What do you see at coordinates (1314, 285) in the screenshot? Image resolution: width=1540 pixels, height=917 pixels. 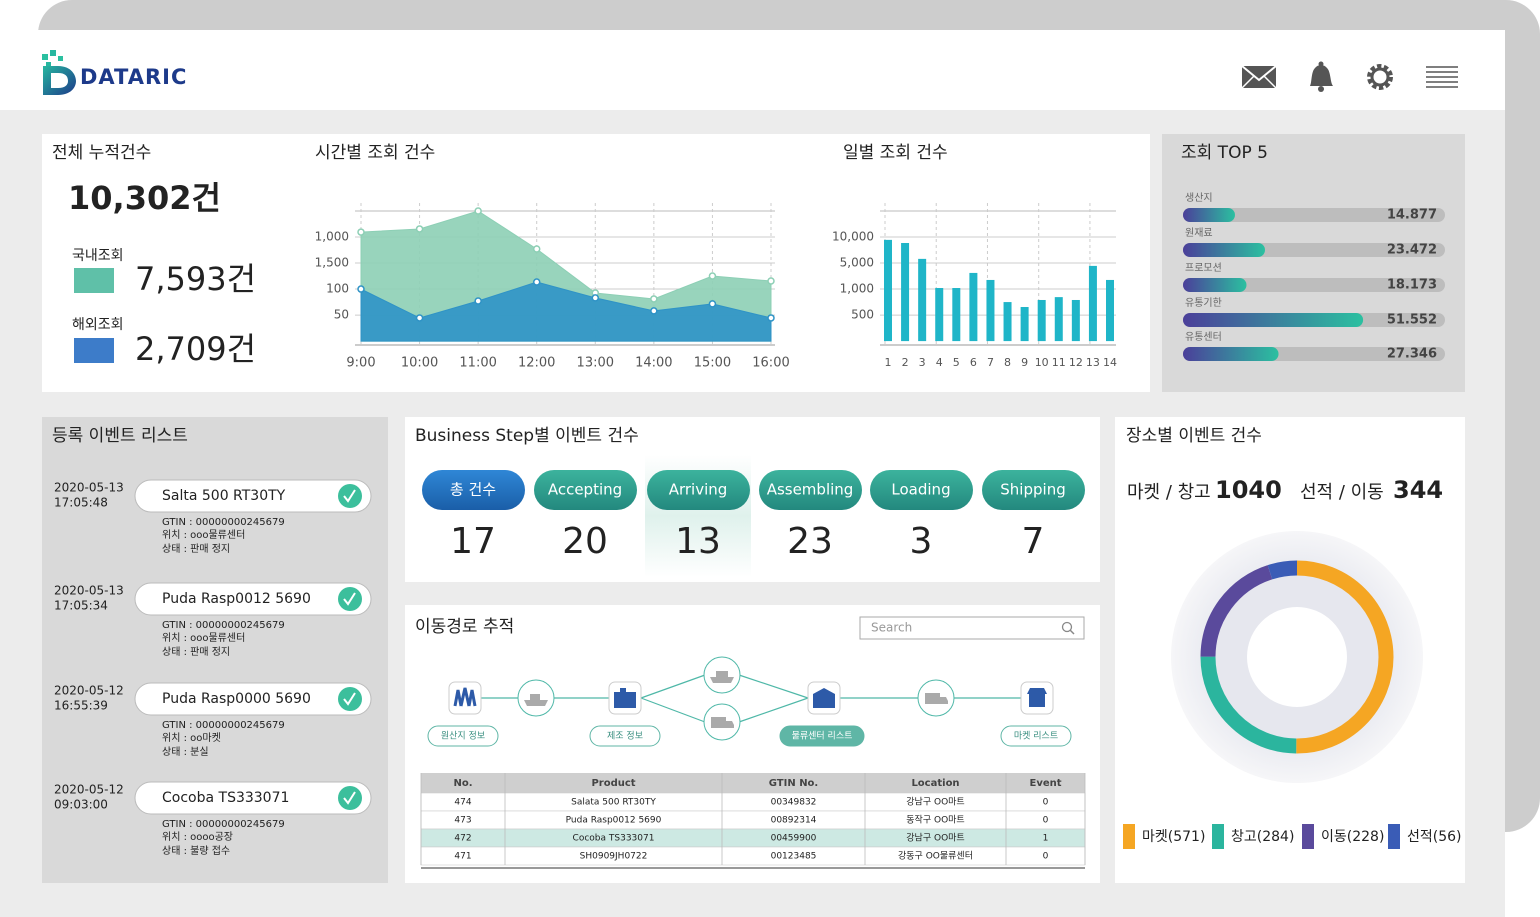 I see `bar-track` at bounding box center [1314, 285].